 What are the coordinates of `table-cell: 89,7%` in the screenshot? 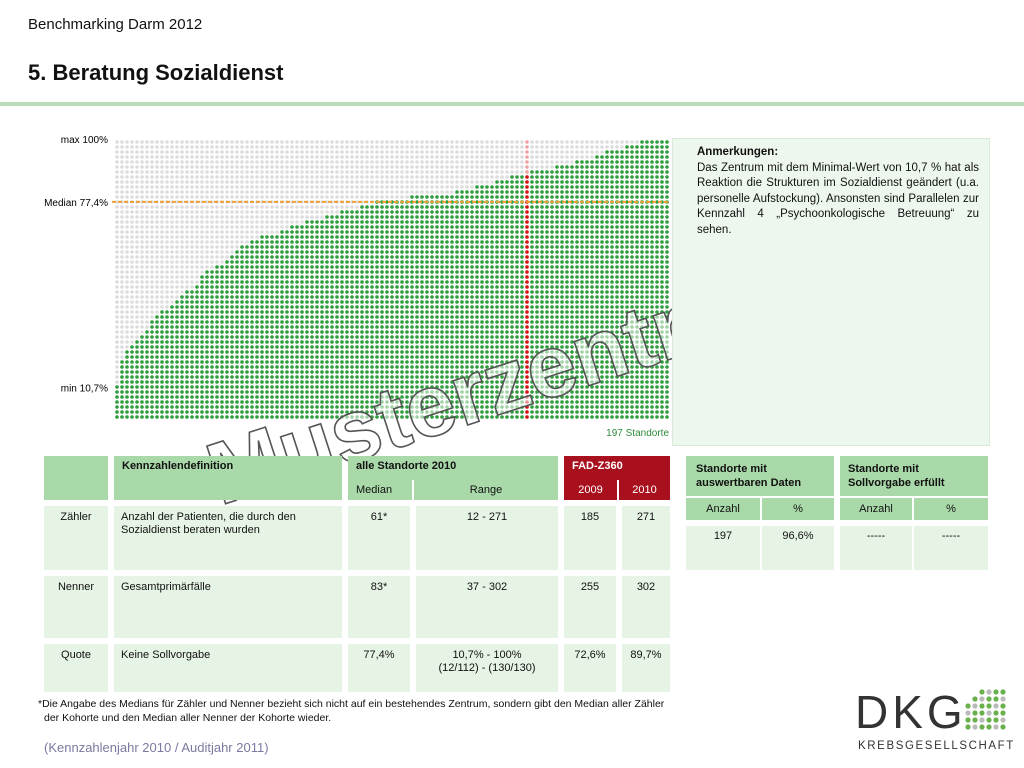 It's located at (646, 668).